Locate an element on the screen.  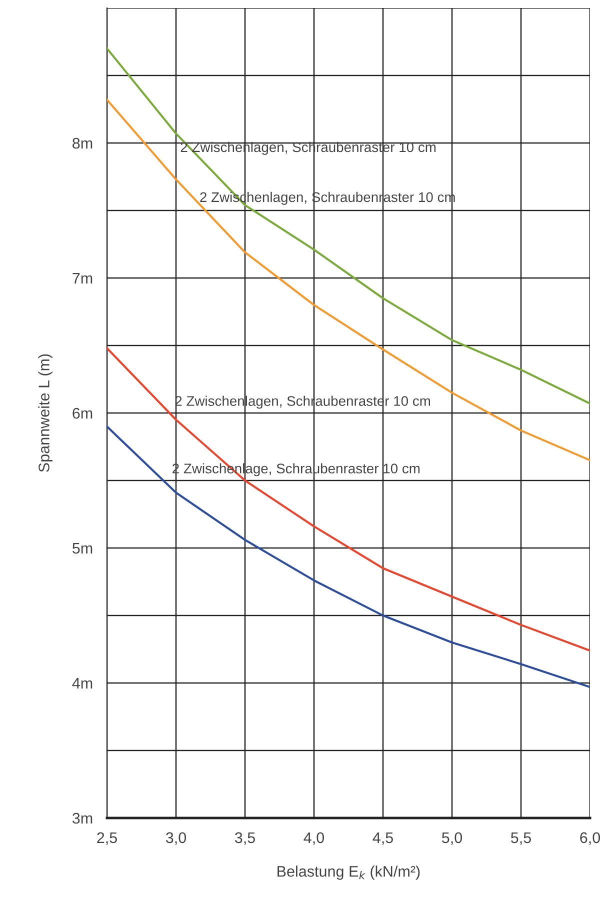
x-tick-label: 4,0 is located at coordinates (314, 838).